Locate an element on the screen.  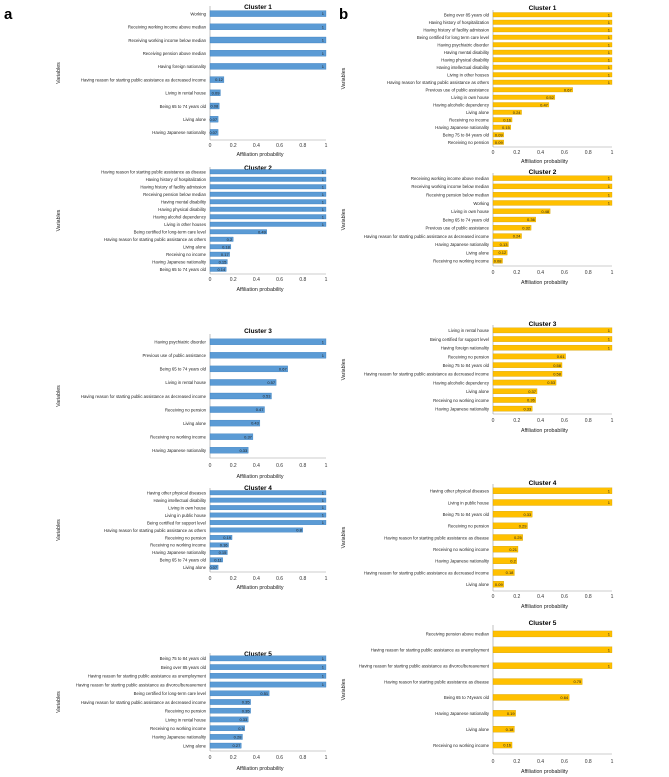
value-label: 0.53 is located at coordinates (267, 396).